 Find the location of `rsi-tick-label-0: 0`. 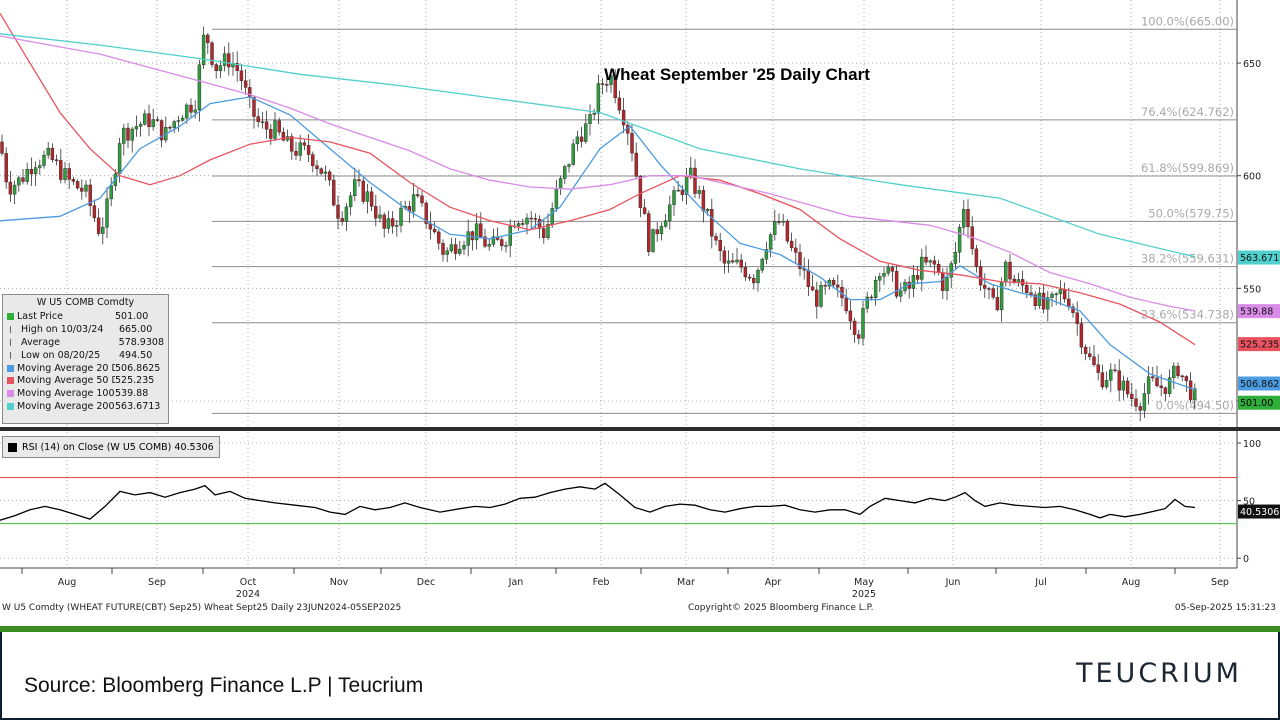

rsi-tick-label-0: 0 is located at coordinates (1246, 559).